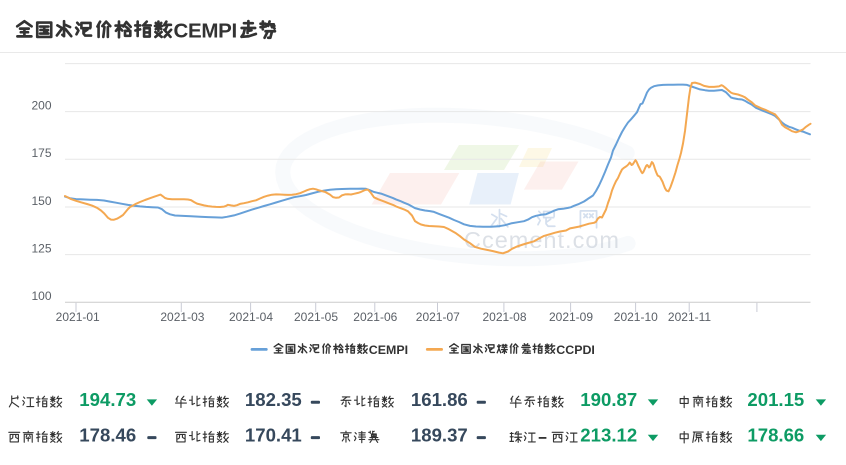 This screenshot has width=846, height=465. I want to click on svg-text: 213.12, so click(608, 434).